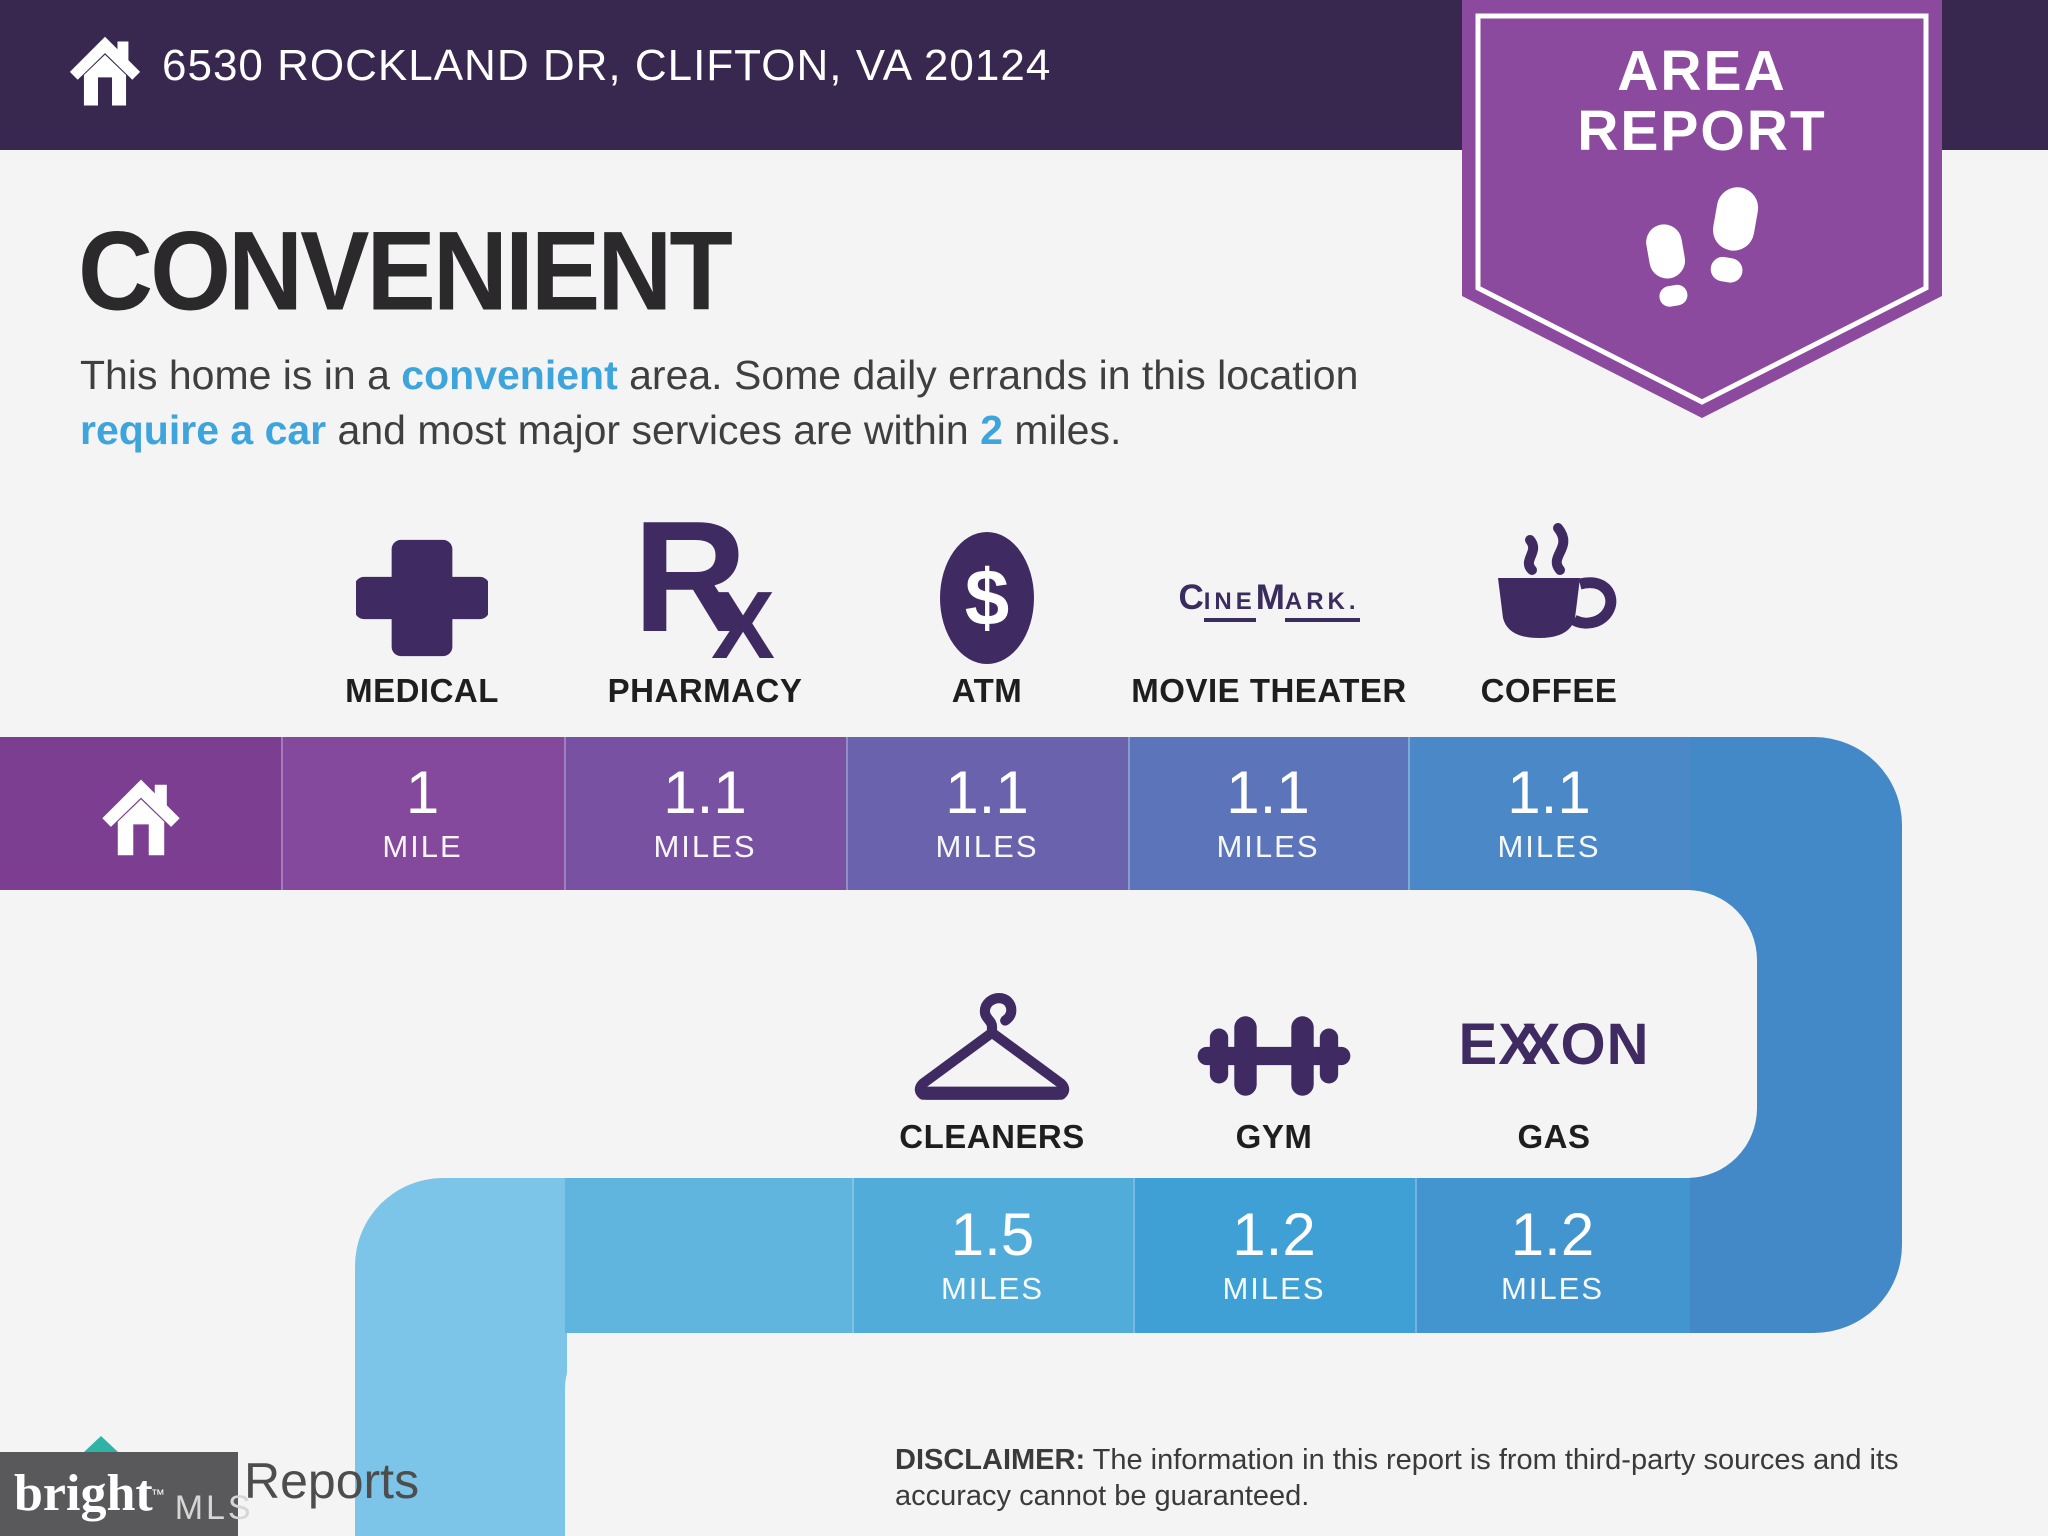 This screenshot has width=2048, height=1536. Describe the element at coordinates (705, 690) in the screenshot. I see `amenity-label-pharmacy: PHARMACY` at that location.